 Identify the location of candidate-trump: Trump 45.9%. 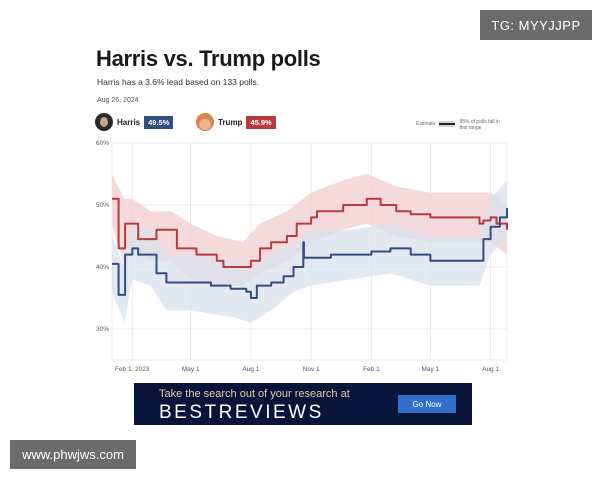
(236, 122).